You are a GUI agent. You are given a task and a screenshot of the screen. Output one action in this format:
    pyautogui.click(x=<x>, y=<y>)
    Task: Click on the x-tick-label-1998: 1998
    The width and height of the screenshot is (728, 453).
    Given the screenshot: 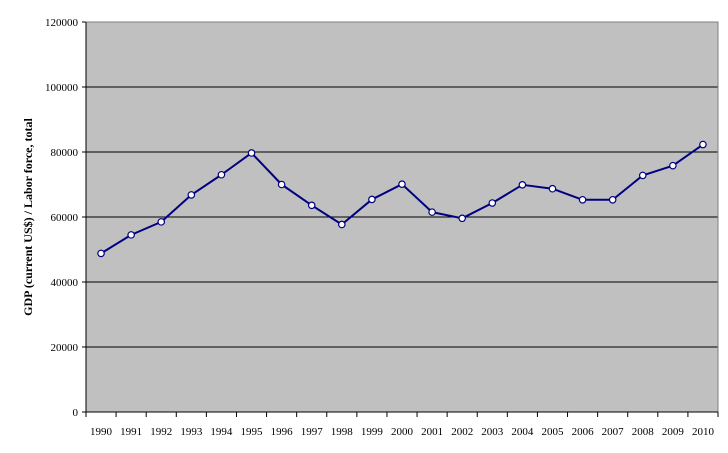 What is the action you would take?
    pyautogui.click(x=342, y=432)
    